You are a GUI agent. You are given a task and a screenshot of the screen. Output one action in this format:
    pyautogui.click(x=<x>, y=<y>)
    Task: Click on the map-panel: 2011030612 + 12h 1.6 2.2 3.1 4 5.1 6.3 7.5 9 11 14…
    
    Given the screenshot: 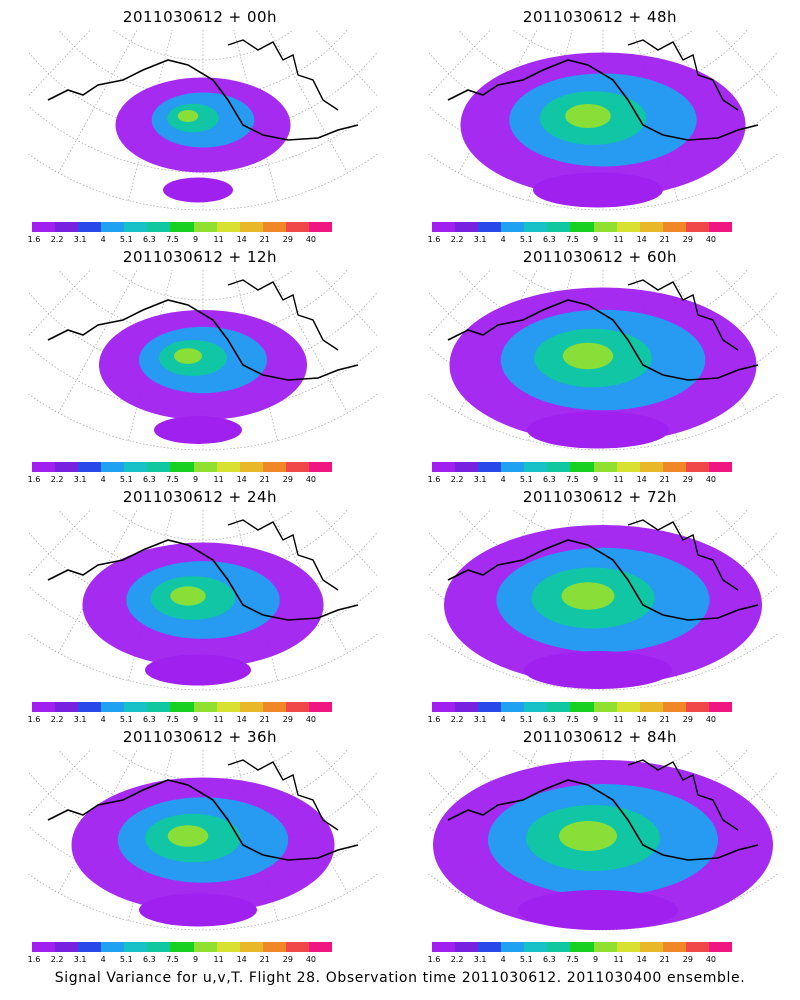 What is the action you would take?
    pyautogui.click(x=200, y=362)
    